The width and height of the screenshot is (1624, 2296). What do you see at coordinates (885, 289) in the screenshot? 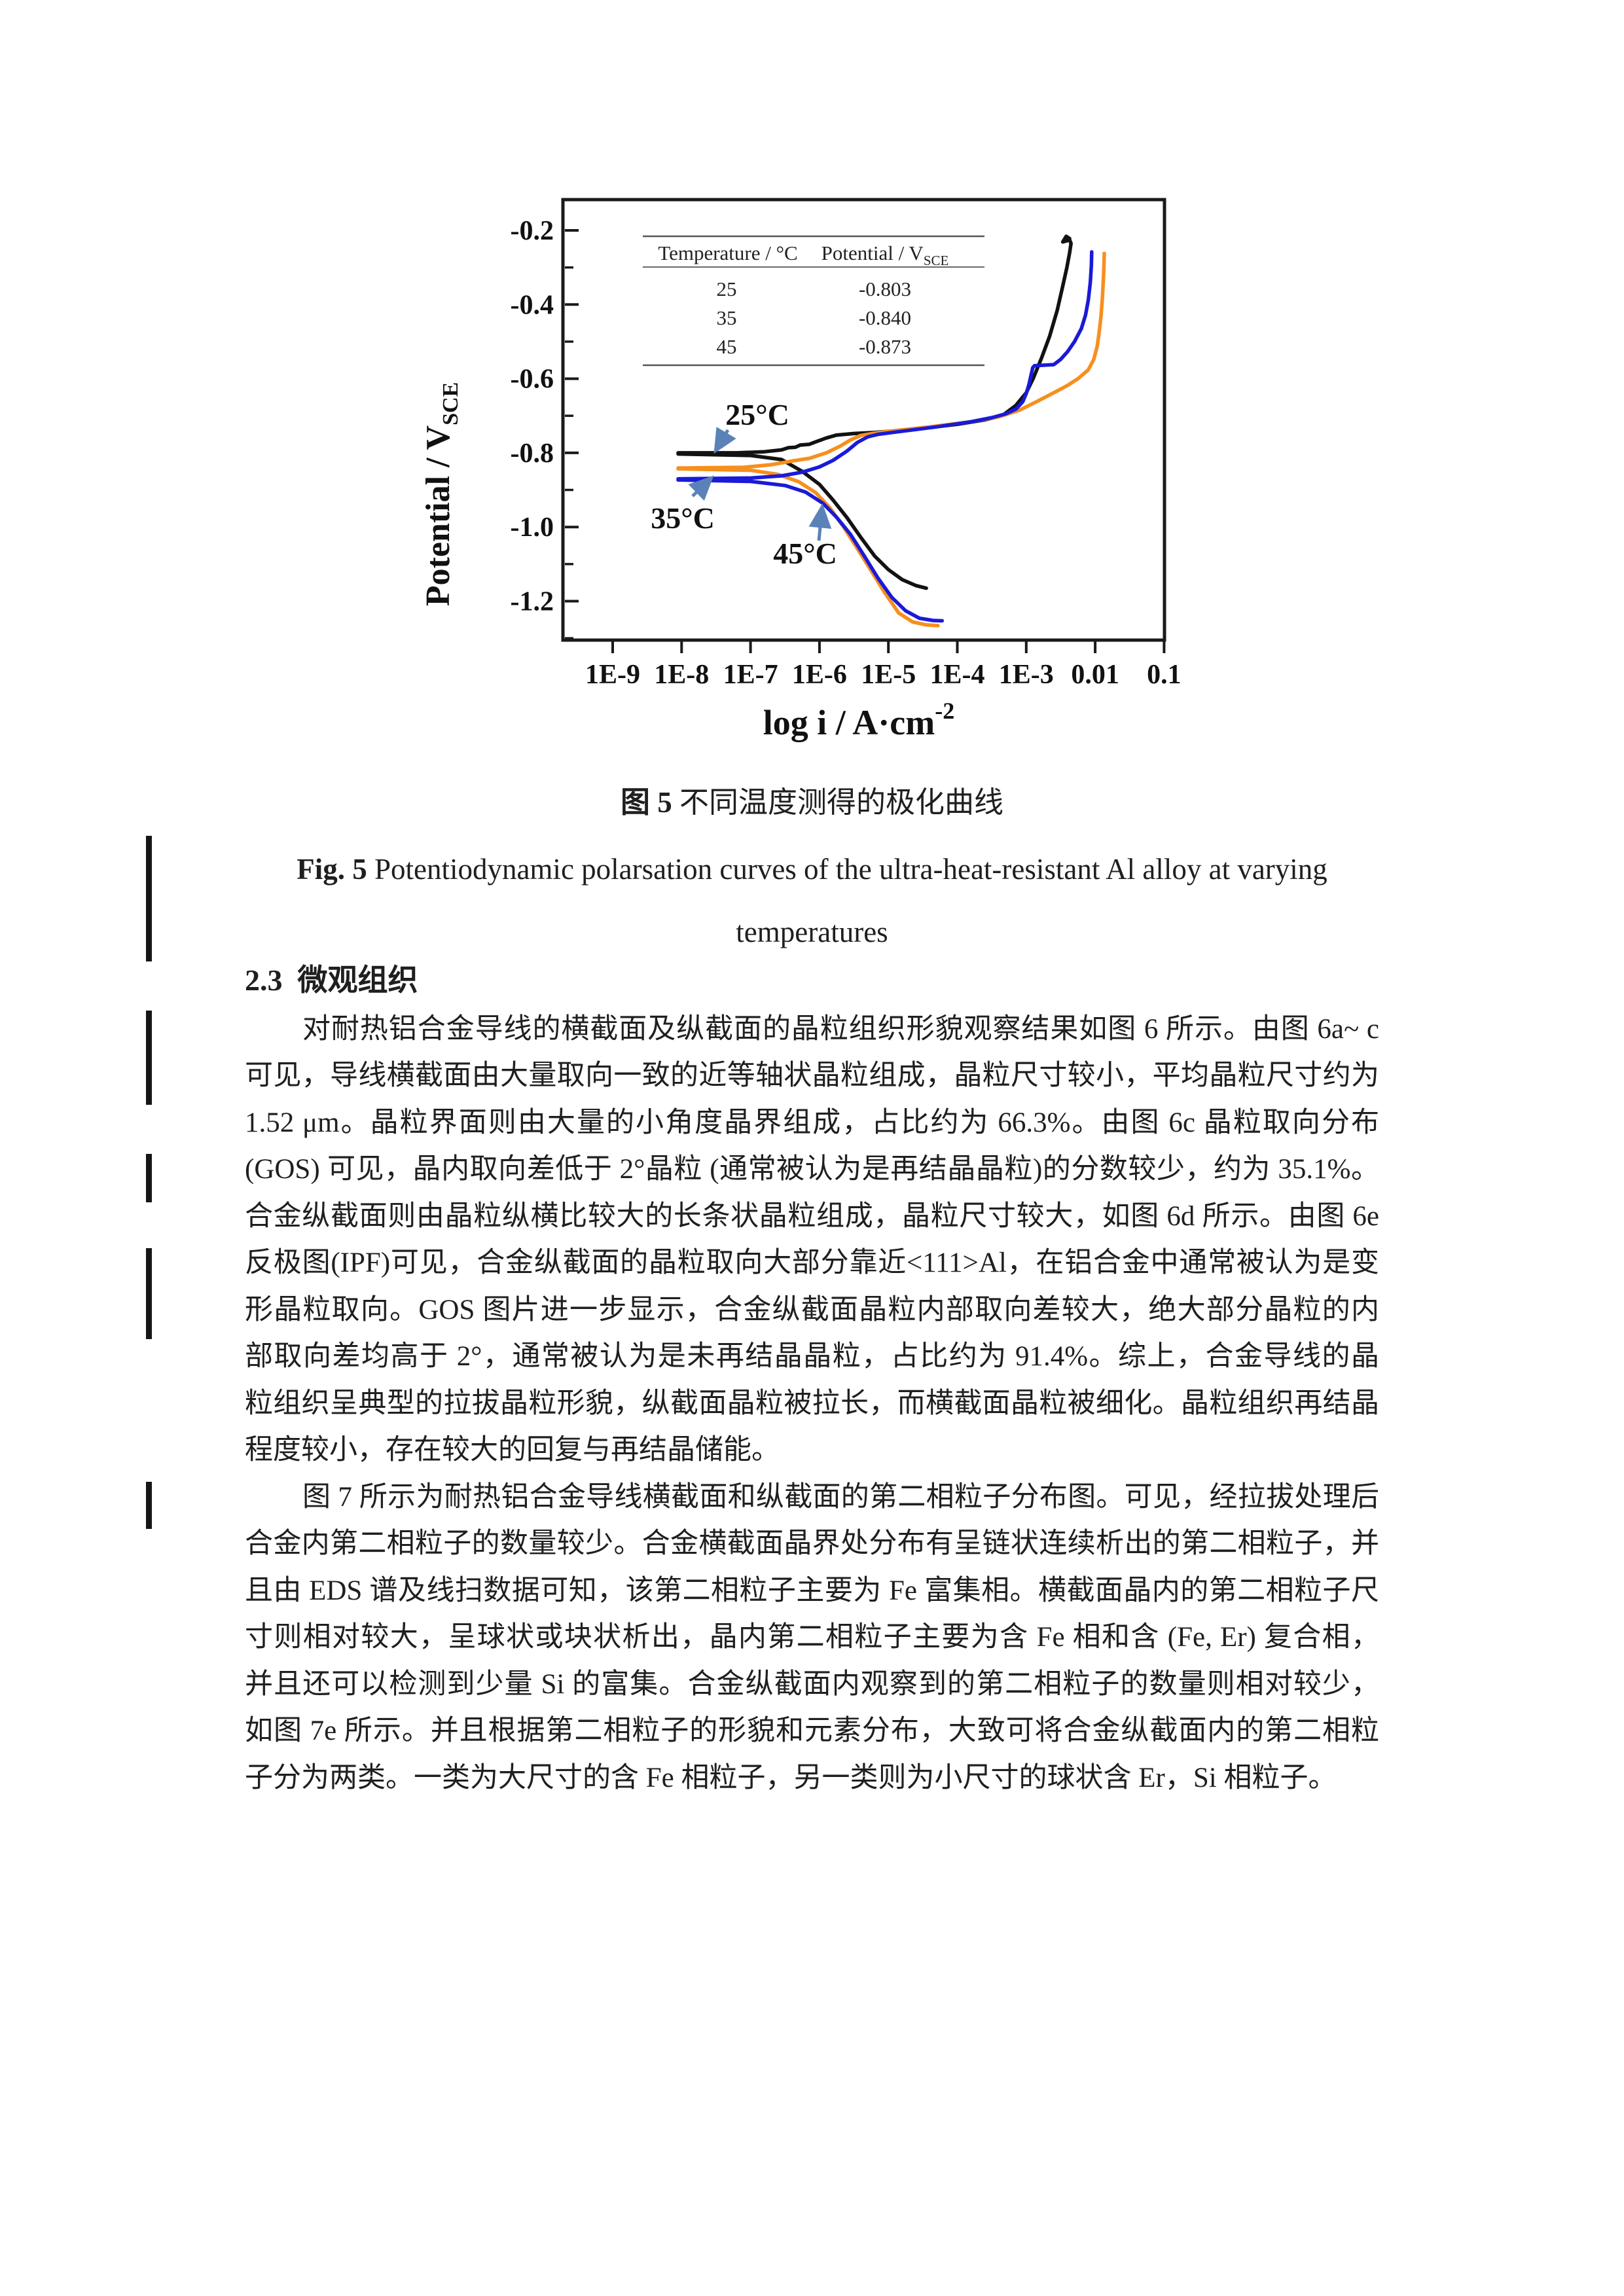
I see `svg-text: -0.803` at bounding box center [885, 289].